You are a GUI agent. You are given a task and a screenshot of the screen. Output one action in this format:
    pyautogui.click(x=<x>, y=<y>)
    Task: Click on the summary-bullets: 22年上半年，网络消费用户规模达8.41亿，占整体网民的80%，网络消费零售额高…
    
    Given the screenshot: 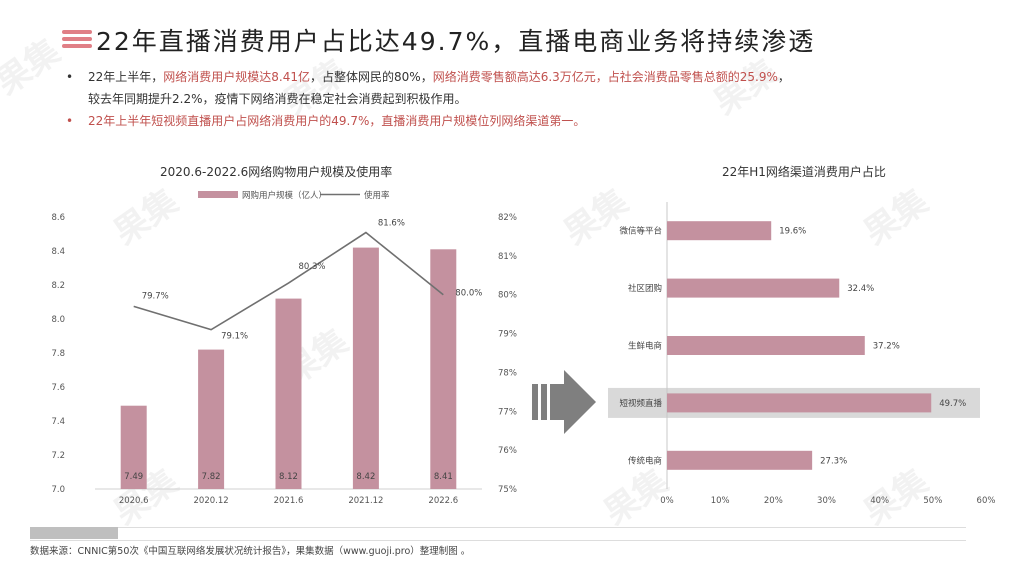 What is the action you would take?
    pyautogui.click(x=514, y=99)
    